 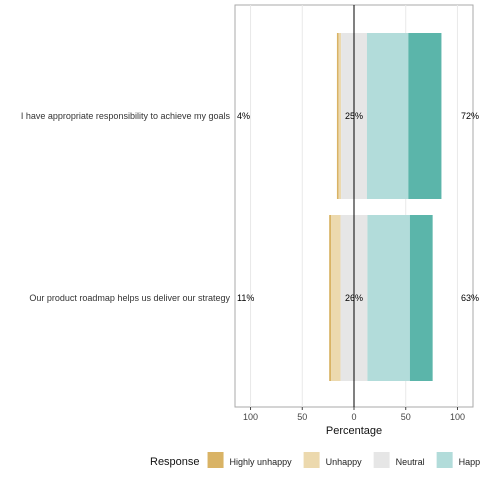 What do you see at coordinates (344, 462) in the screenshot?
I see `legend-label: Unhappy` at bounding box center [344, 462].